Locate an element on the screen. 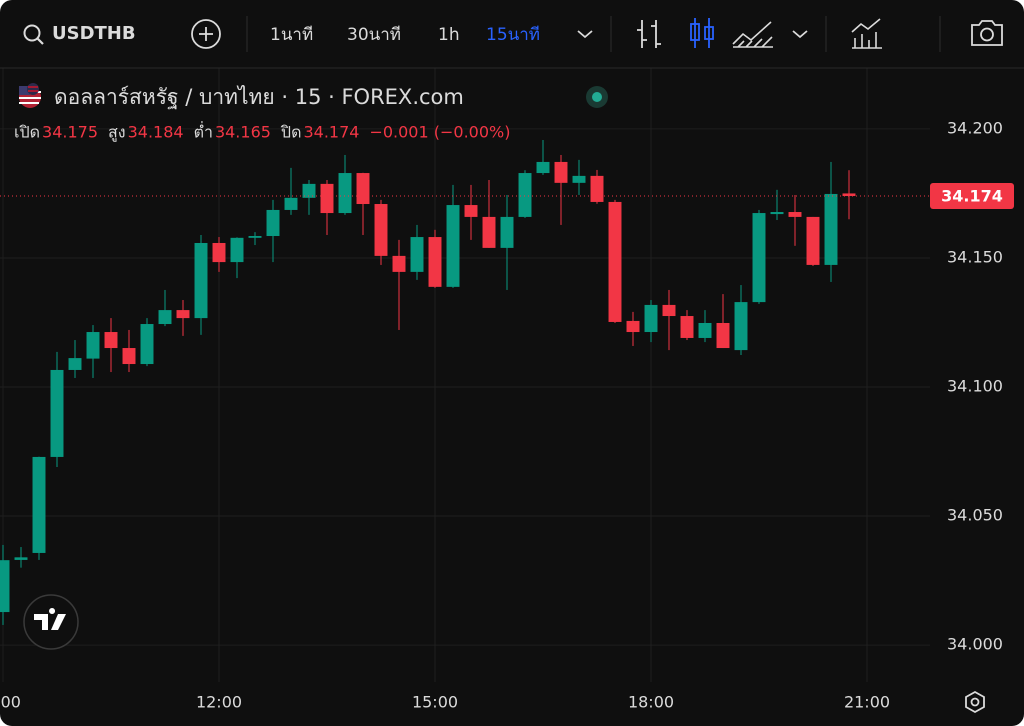 This screenshot has width=1024, height=726. x-tick-label: 21:00 is located at coordinates (867, 702).